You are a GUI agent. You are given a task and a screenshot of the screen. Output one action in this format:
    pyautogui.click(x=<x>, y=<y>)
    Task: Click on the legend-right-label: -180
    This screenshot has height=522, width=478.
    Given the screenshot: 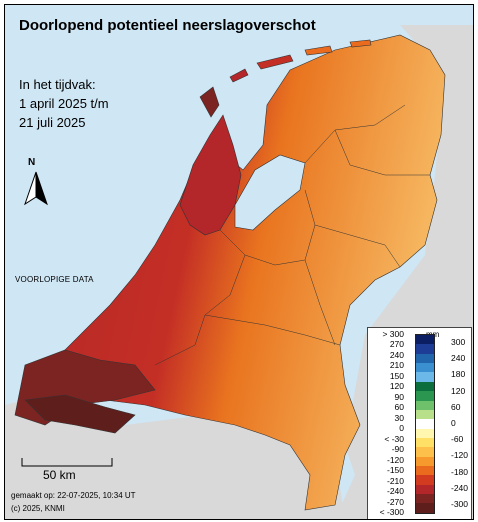 What is the action you would take?
    pyautogui.click(x=460, y=471)
    